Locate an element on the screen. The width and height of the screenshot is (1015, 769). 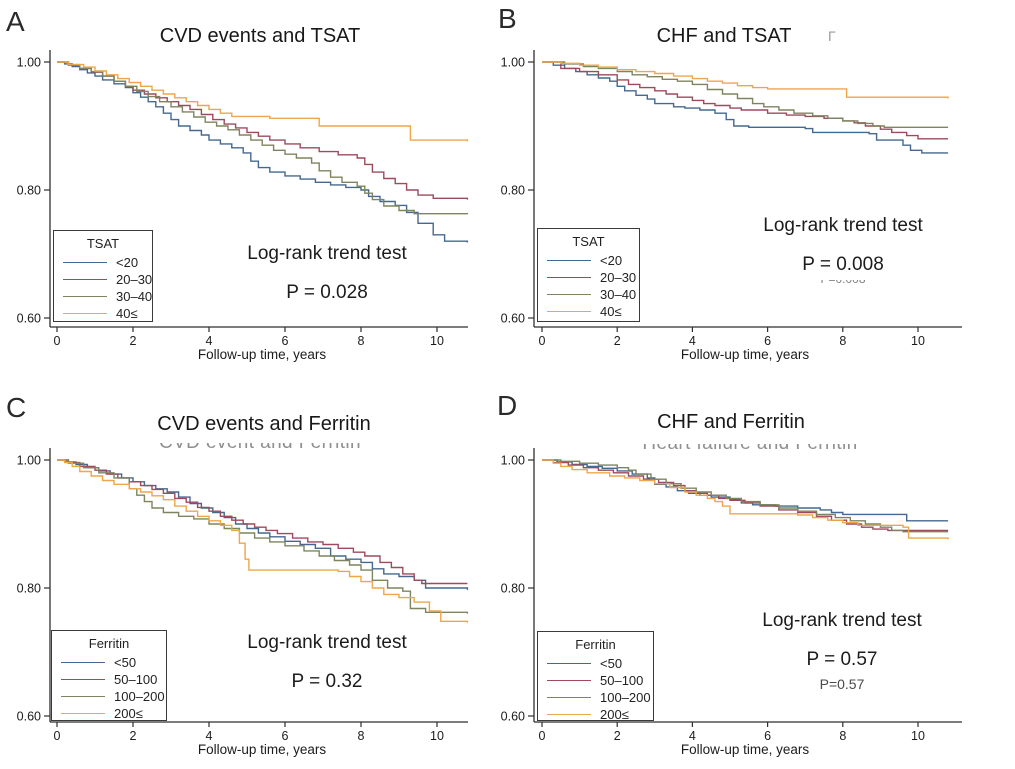
legend-label: 50–100 is located at coordinates (136, 679).